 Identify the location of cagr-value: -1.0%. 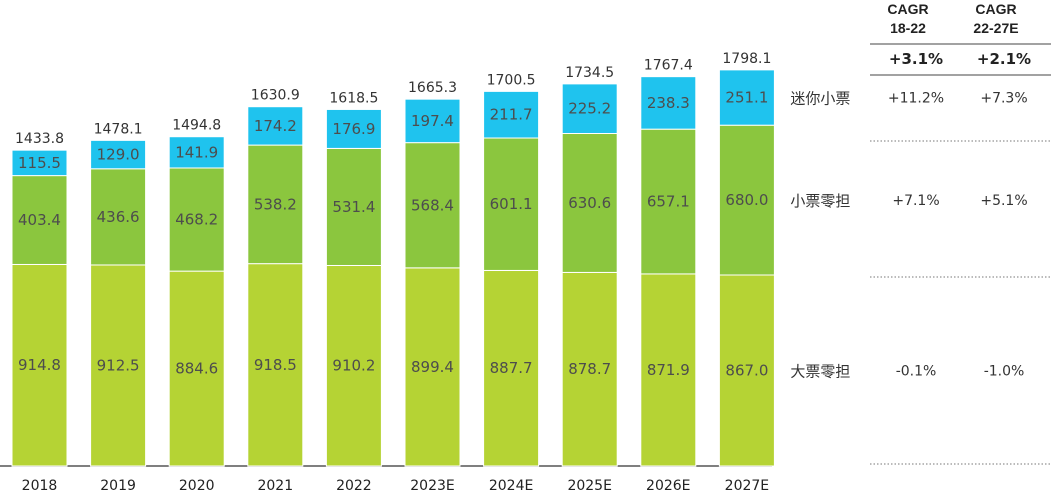
(1004, 371).